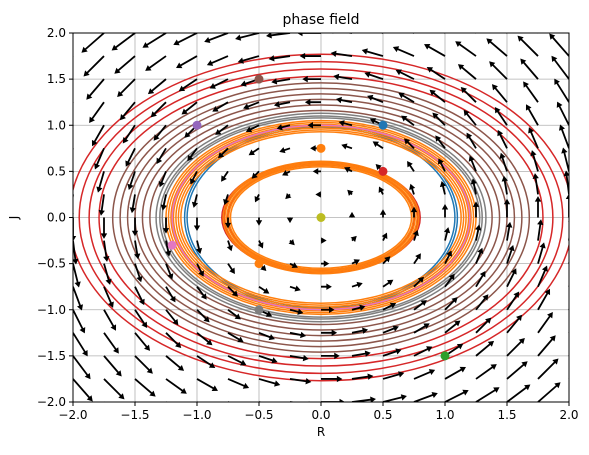  I want to click on trajectory-9-orbit, so click(321, 217).